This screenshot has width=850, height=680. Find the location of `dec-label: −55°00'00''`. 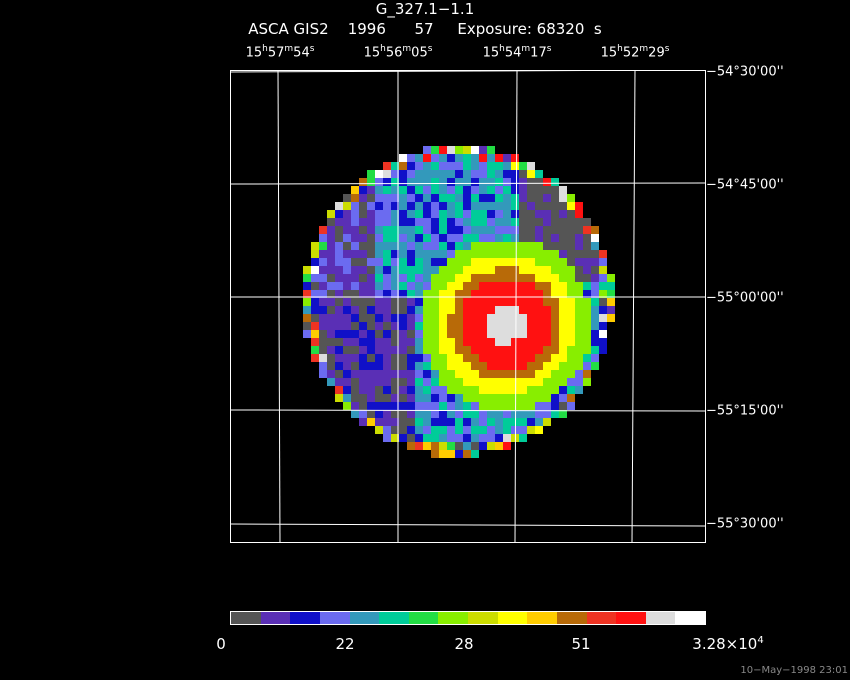

dec-label: −55°00'00'' is located at coordinates (745, 298).